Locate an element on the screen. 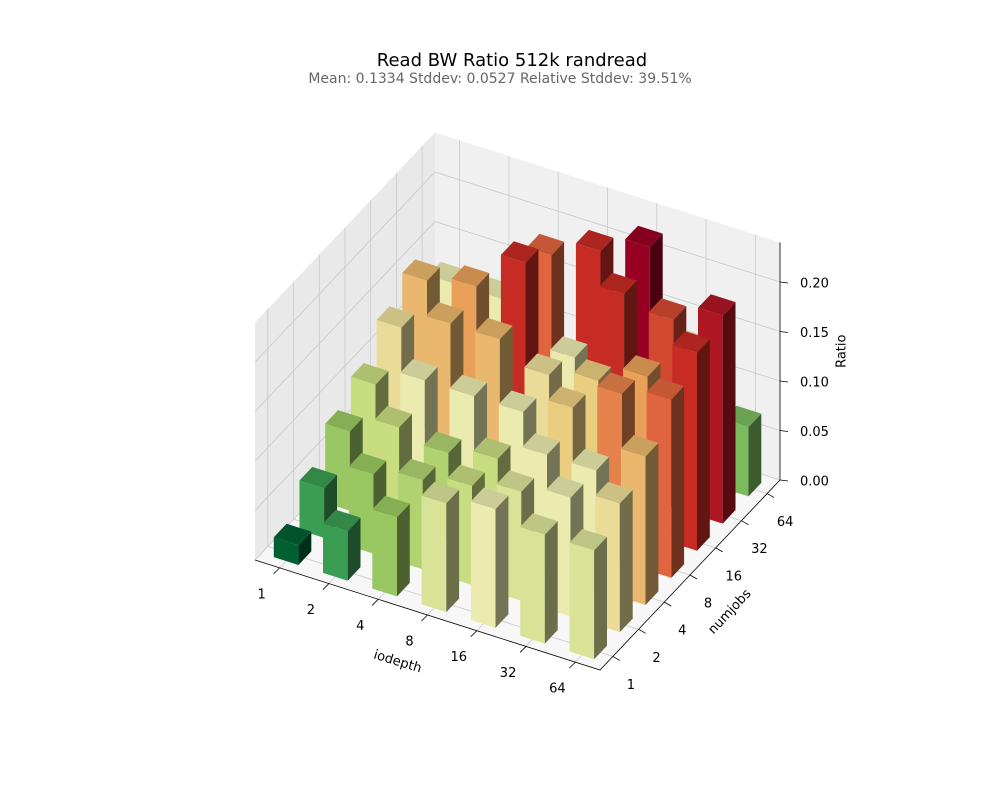 This screenshot has width=1000, height=800. y-tick-label: 2 is located at coordinates (656, 658).